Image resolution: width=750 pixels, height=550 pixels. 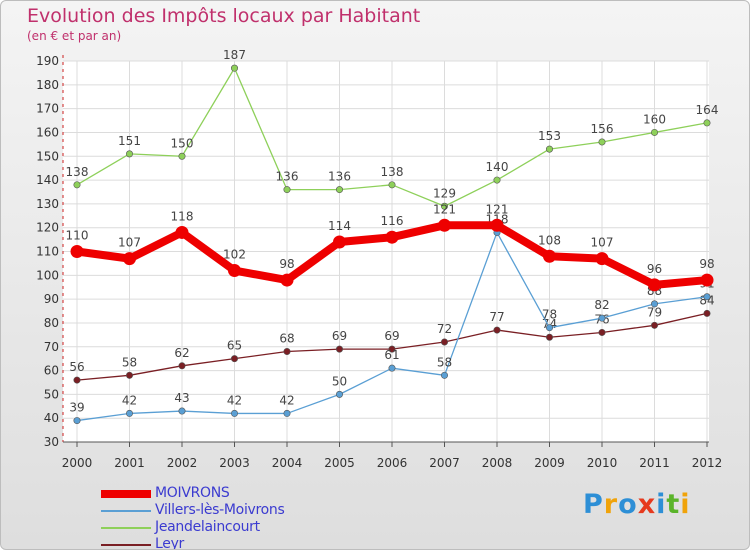 I want to click on data-label: 61, so click(x=391, y=355).